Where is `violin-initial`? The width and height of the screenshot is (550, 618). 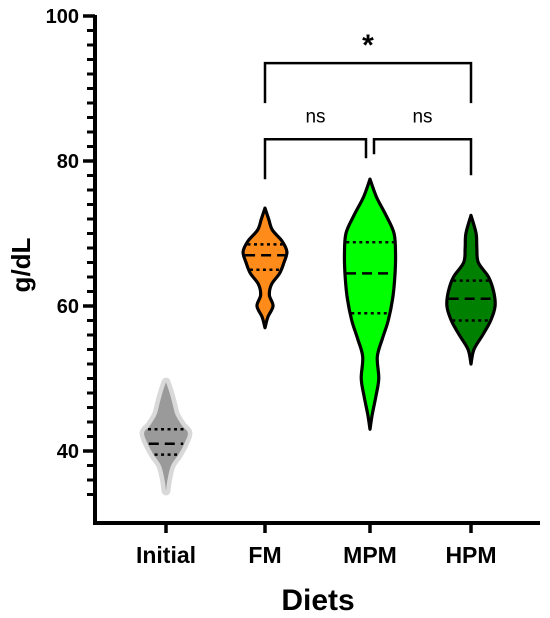 violin-initial is located at coordinates (166, 436).